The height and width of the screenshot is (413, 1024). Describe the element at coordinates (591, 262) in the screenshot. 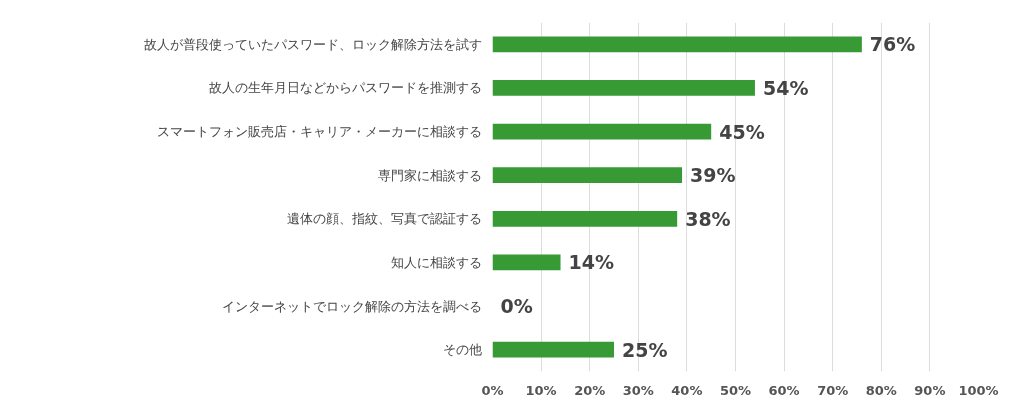

I see `data-label: 14%` at that location.